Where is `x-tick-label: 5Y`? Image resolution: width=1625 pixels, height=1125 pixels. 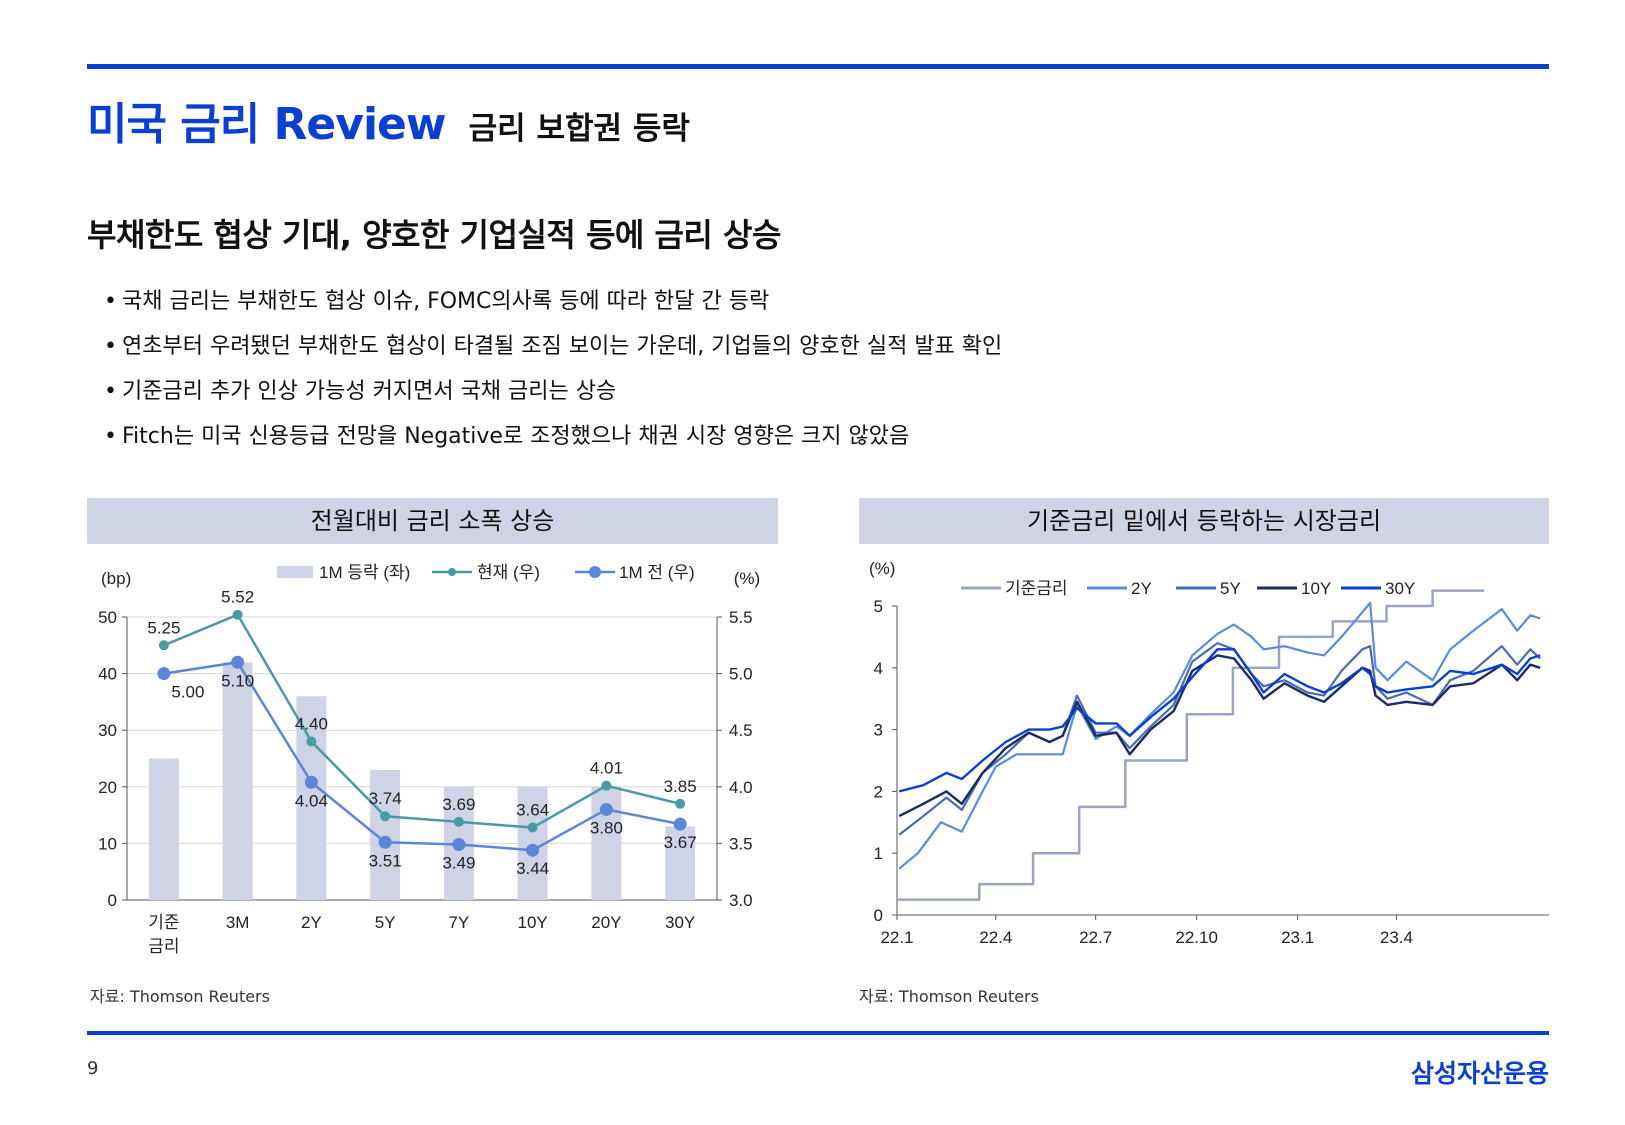 x-tick-label: 5Y is located at coordinates (385, 922).